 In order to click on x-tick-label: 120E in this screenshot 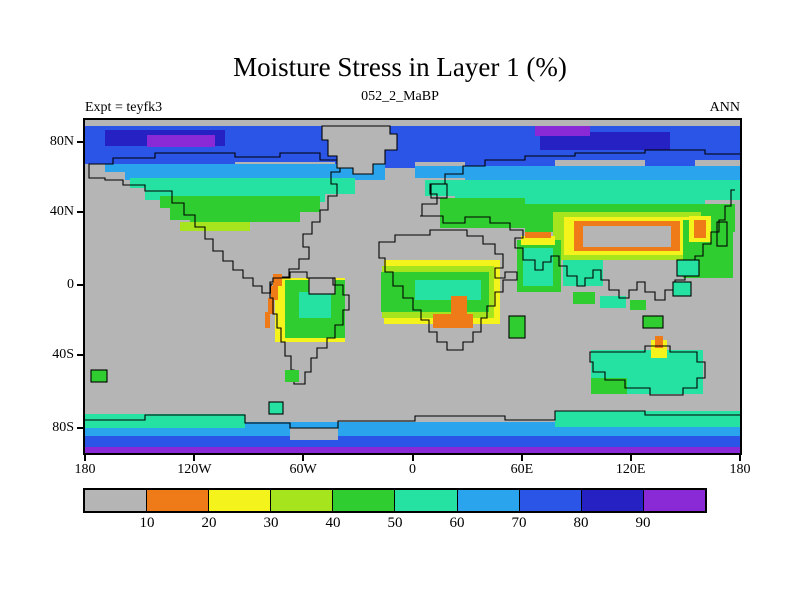, I will do `click(630, 469)`.